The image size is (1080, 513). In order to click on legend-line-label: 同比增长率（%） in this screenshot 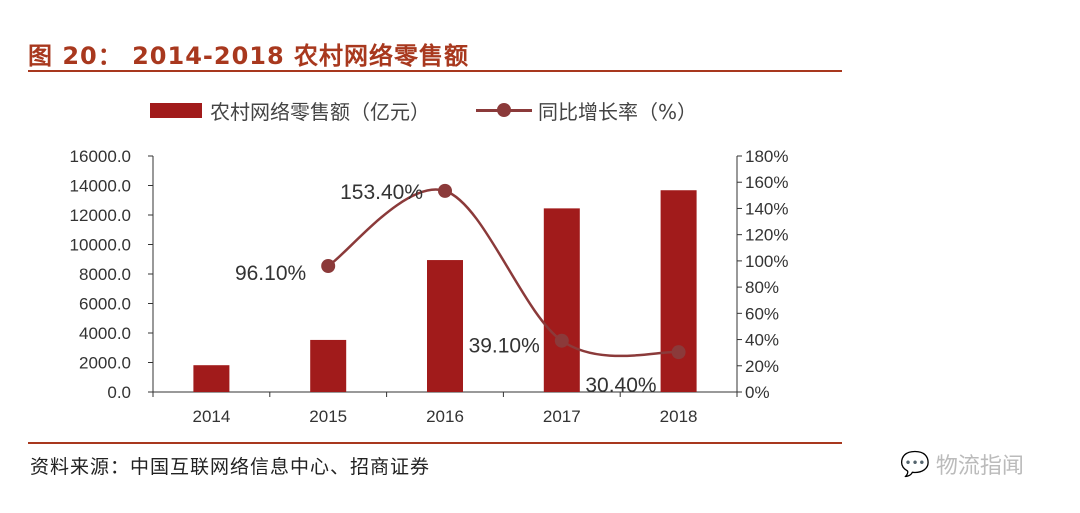, I will do `click(618, 112)`.